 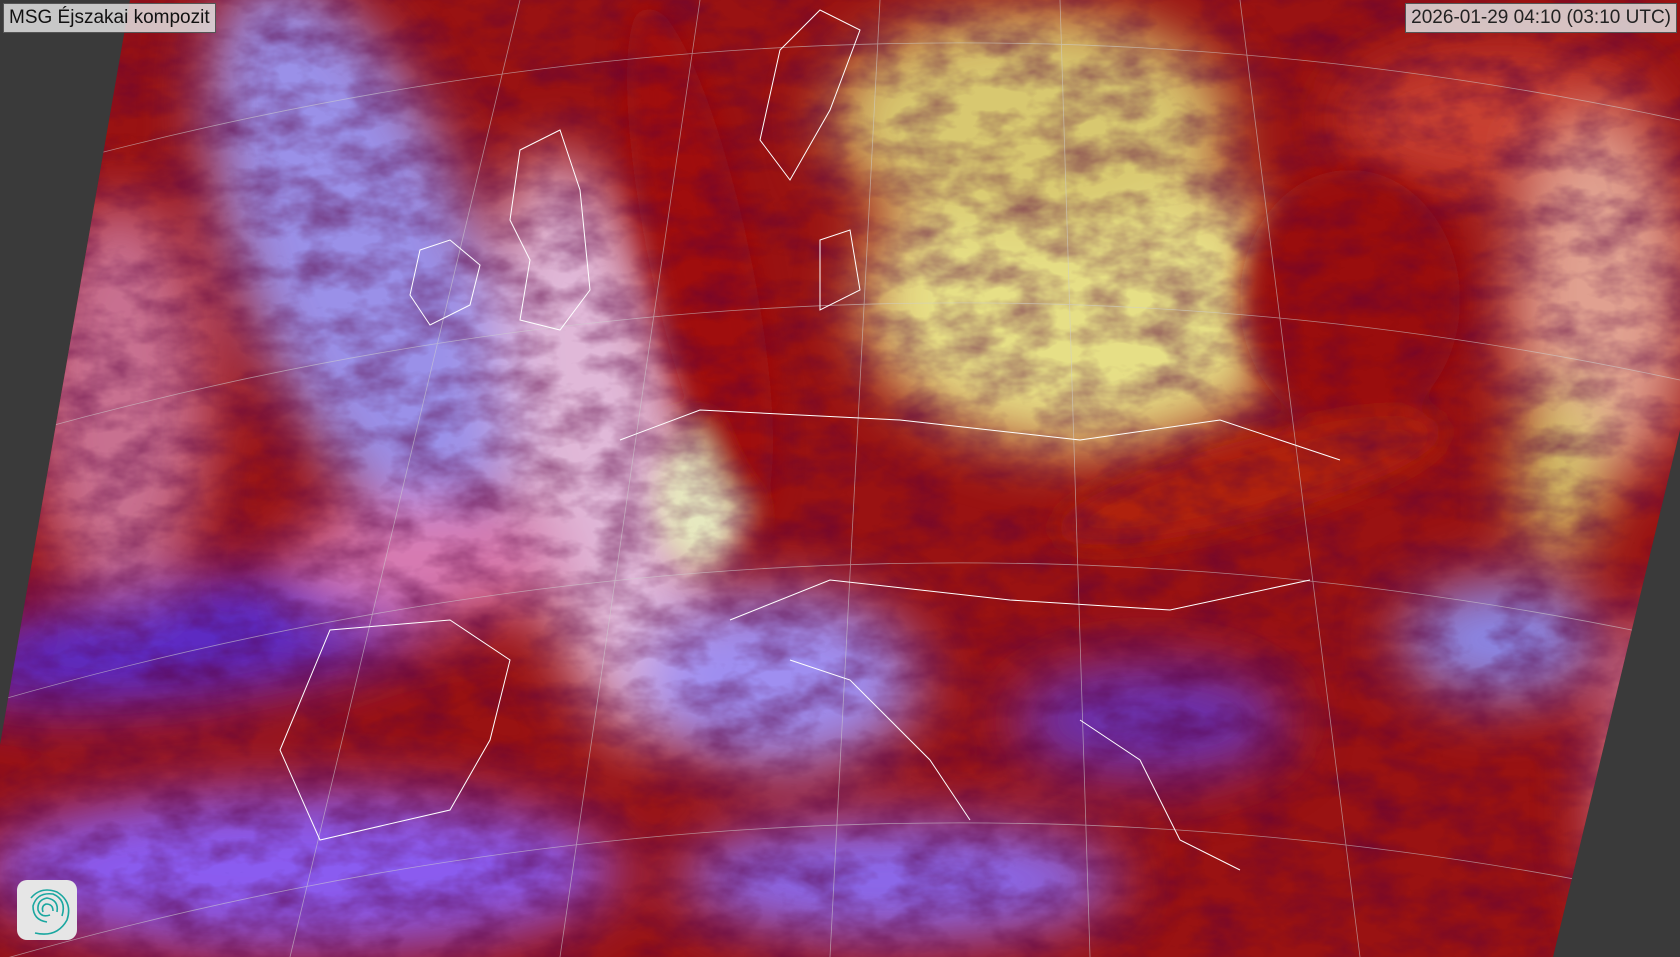 I want to click on timestamp-label: 2026-01-29 04:10 (03:10 UTC), so click(x=1541, y=18).